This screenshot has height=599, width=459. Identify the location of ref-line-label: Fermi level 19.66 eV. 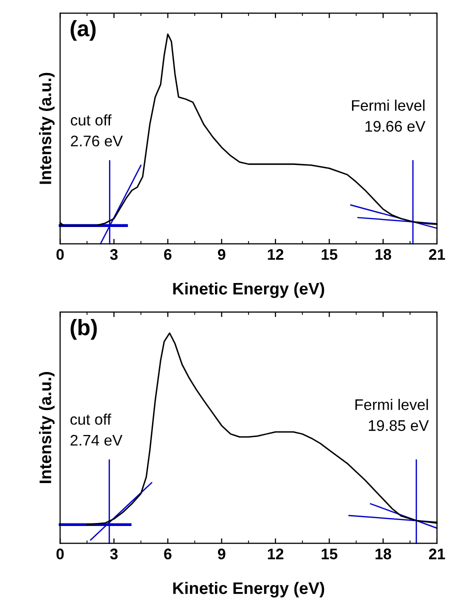
(389, 116).